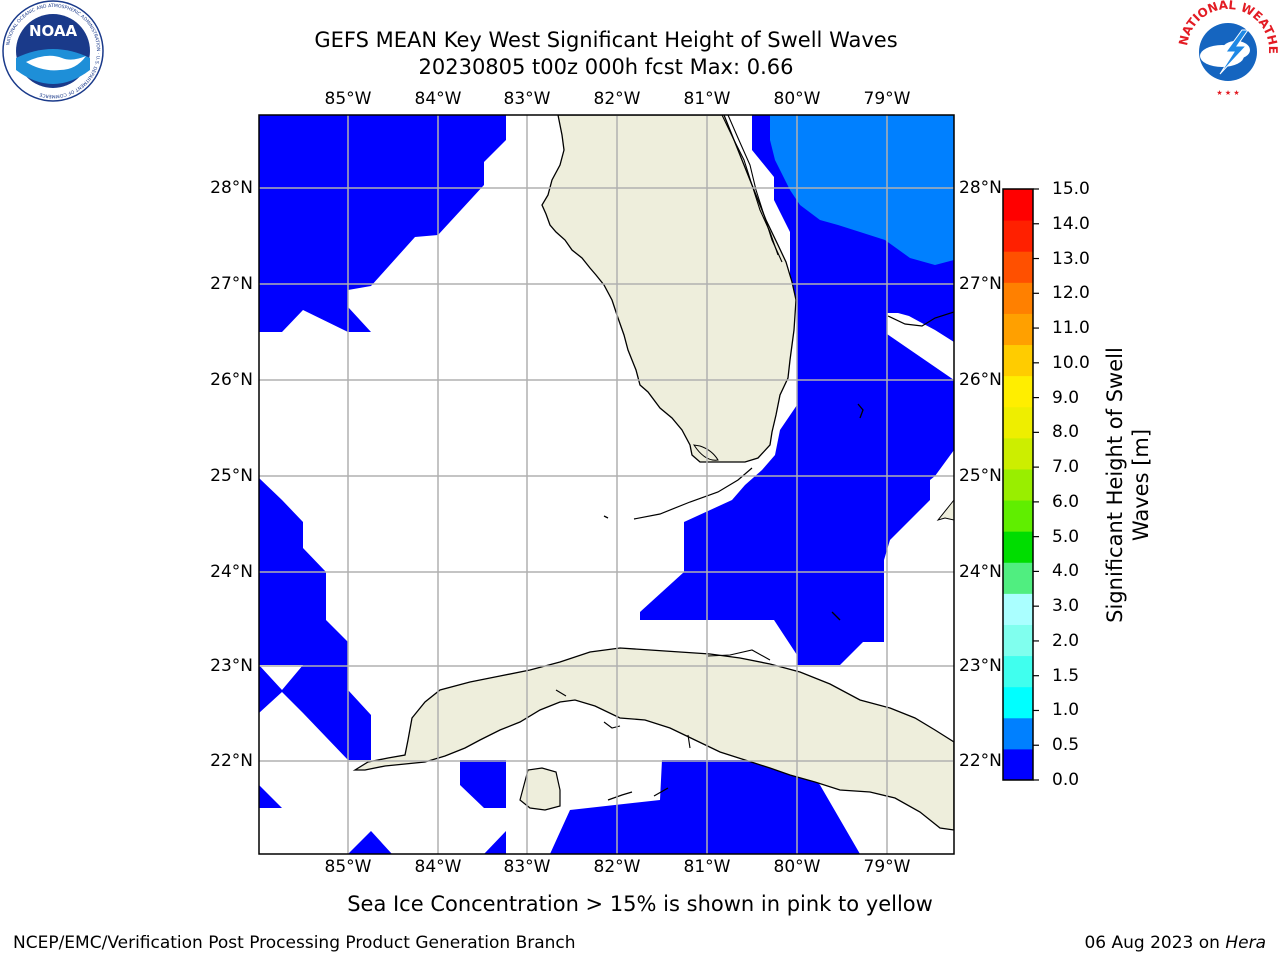 The image size is (1280, 960). Describe the element at coordinates (231, 188) in the screenshot. I see `lat-label-left: 28°N` at that location.